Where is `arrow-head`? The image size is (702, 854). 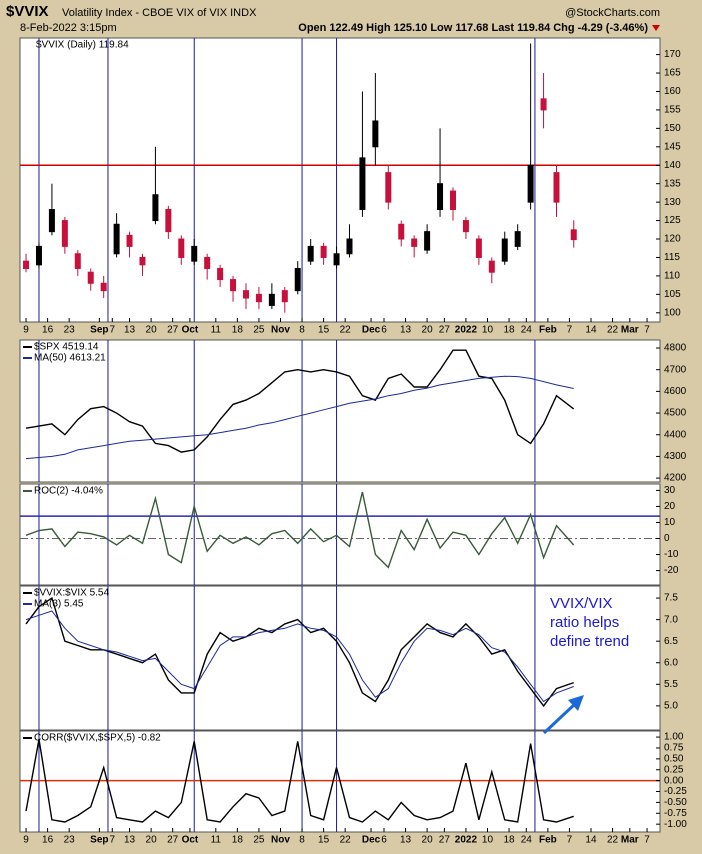 arrow-head is located at coordinates (576, 703).